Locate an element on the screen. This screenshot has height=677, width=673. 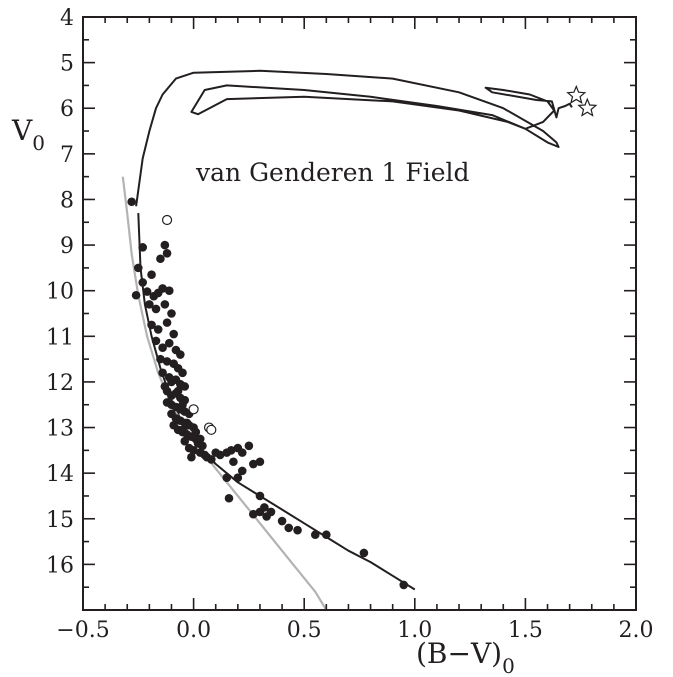
x-tick-label: 2.0 is located at coordinates (636, 630).